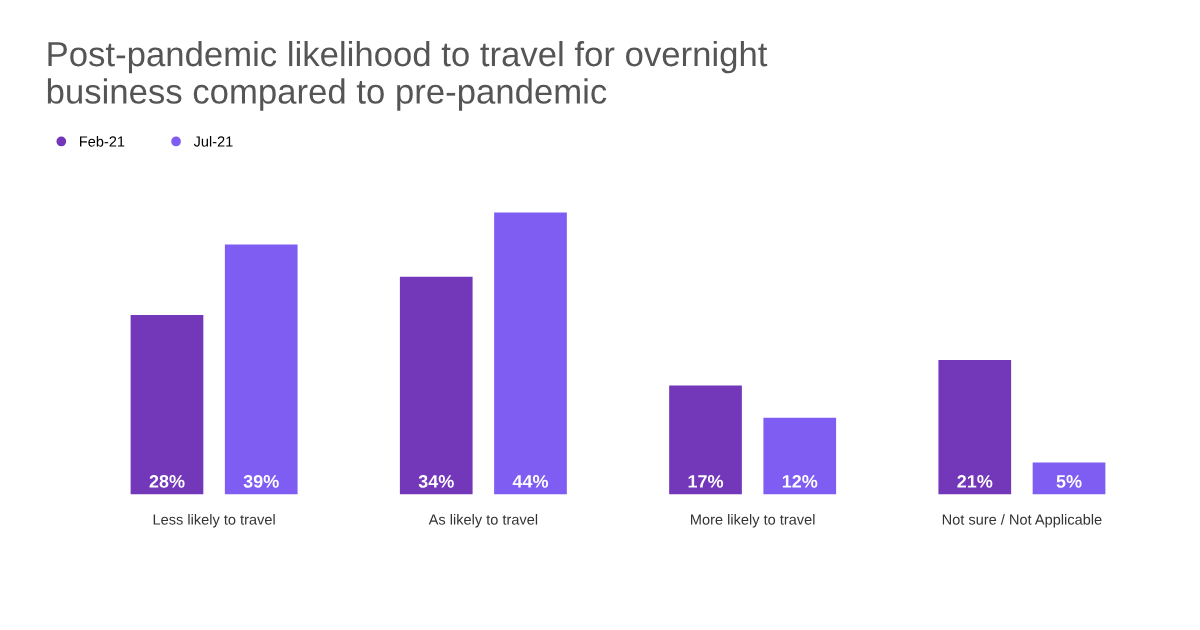 The height and width of the screenshot is (630, 1200). Describe the element at coordinates (975, 481) in the screenshot. I see `data-label: 21%` at that location.